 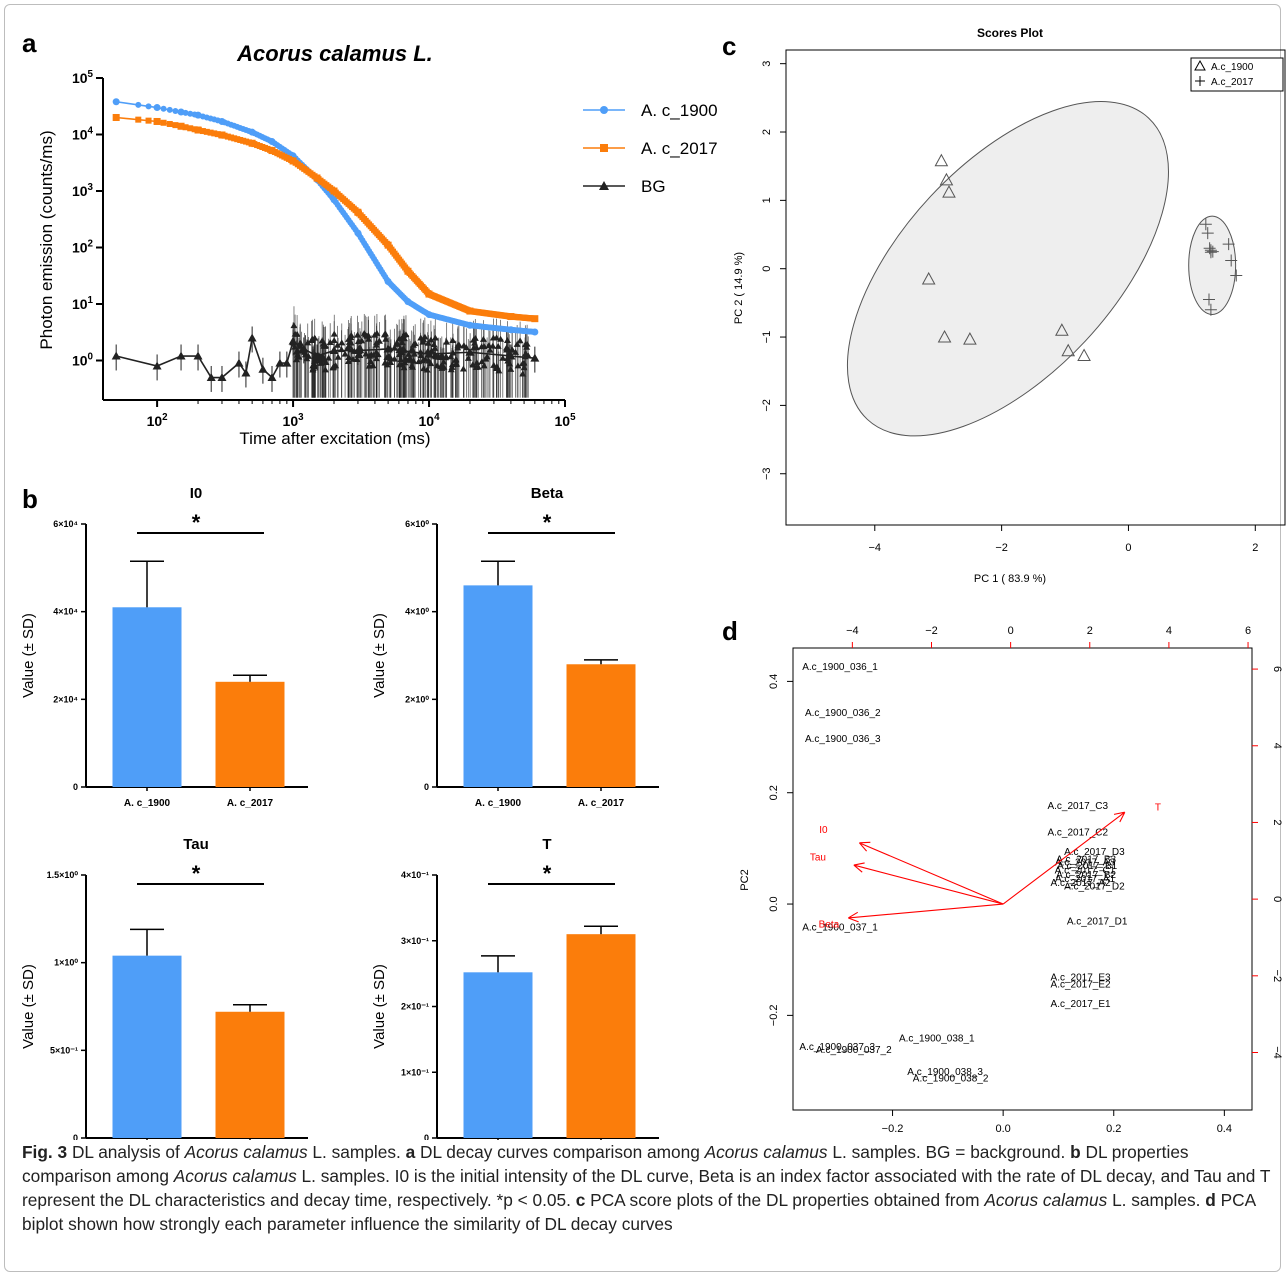 I want to click on chart-b-Beta-y-tick-label: 2×10⁰, so click(x=417, y=699).